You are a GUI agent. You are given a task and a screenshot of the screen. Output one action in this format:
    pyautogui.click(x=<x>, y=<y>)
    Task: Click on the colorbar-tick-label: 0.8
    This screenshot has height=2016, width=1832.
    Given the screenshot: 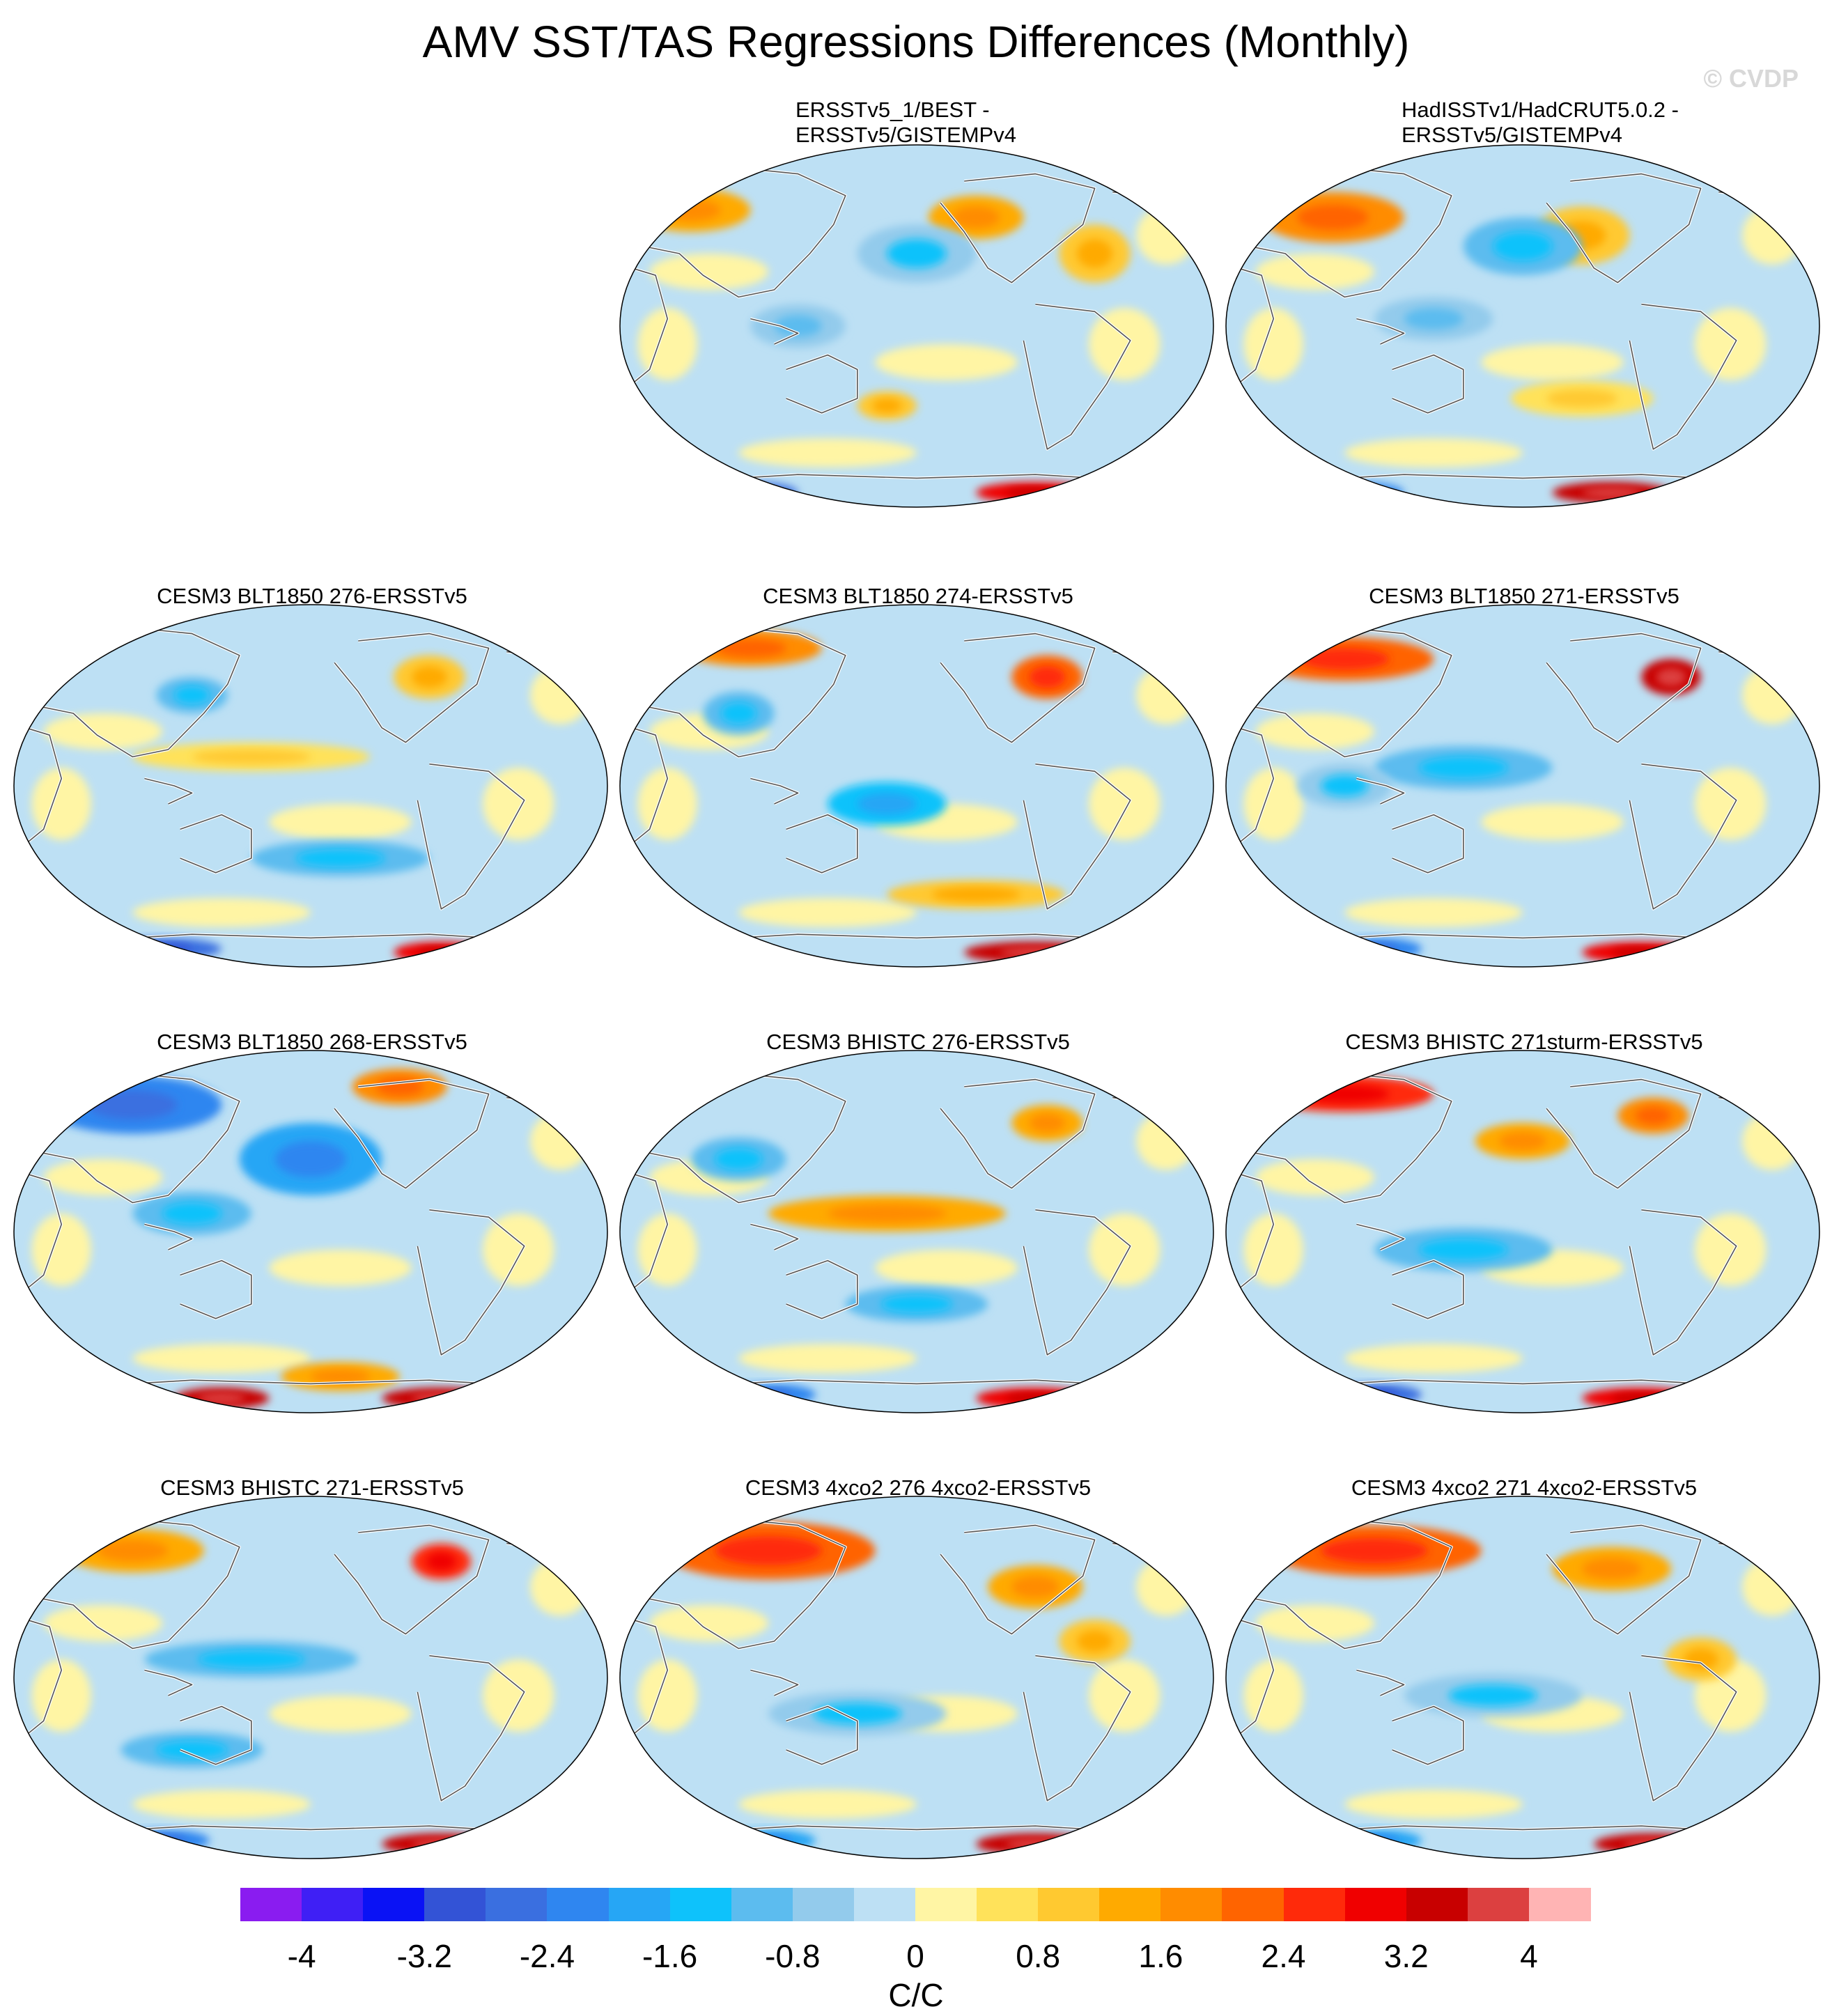 What is the action you would take?
    pyautogui.click(x=1038, y=1956)
    